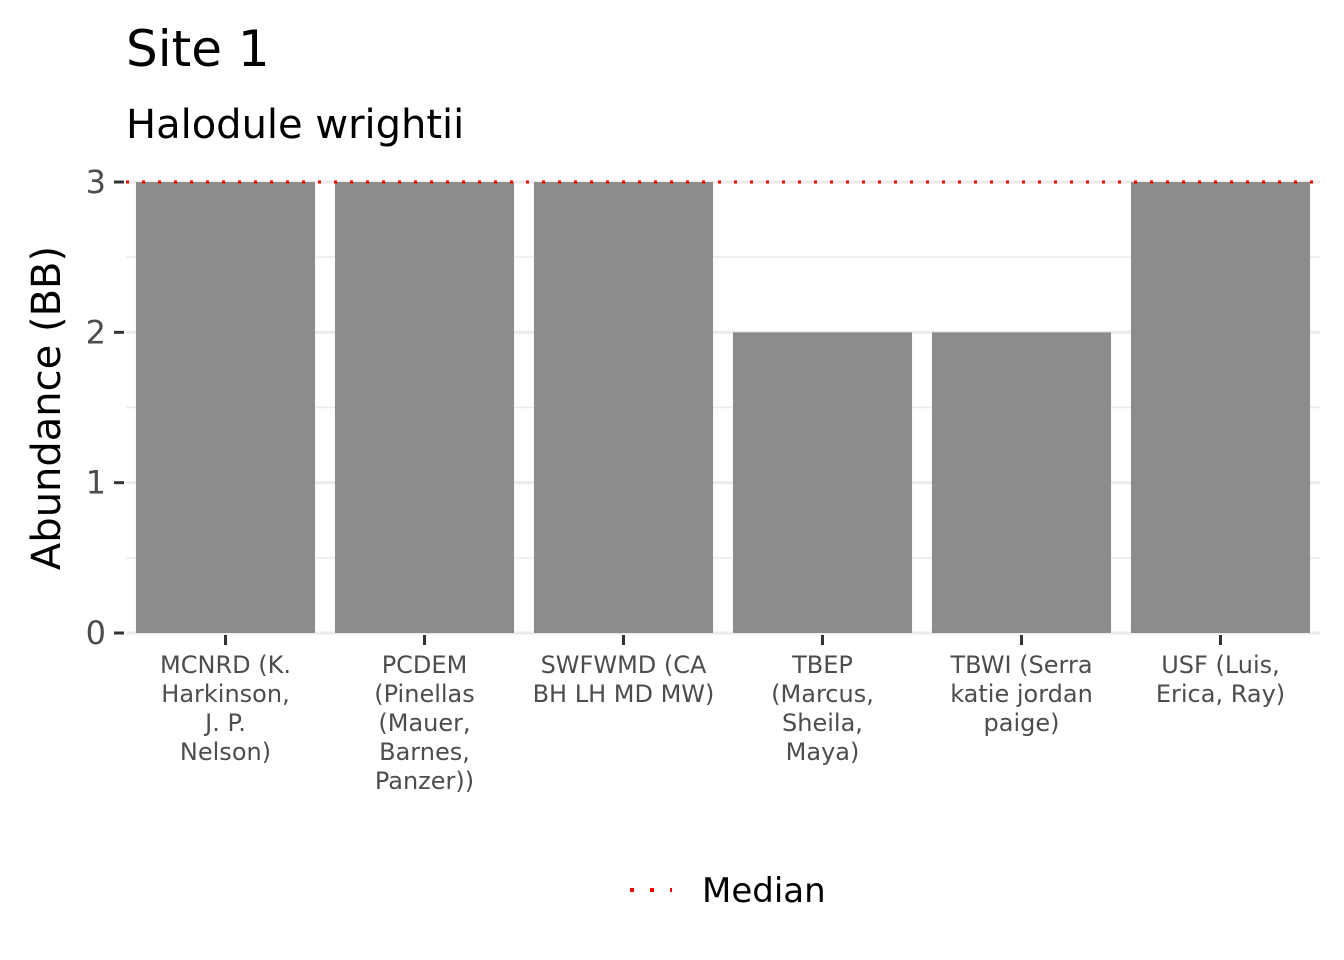  What do you see at coordinates (105, 407) in the screenshot?
I see `y-axis: 0 1 2 3` at bounding box center [105, 407].